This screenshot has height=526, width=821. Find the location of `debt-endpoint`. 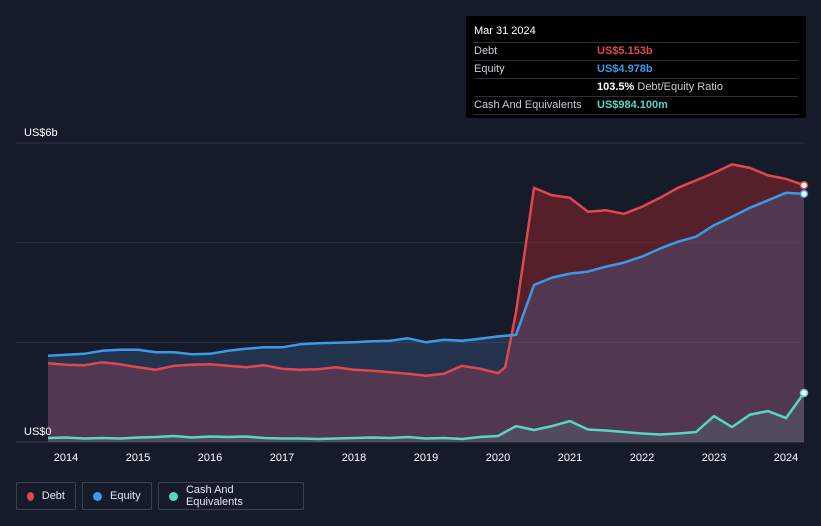

debt-endpoint is located at coordinates (804, 185).